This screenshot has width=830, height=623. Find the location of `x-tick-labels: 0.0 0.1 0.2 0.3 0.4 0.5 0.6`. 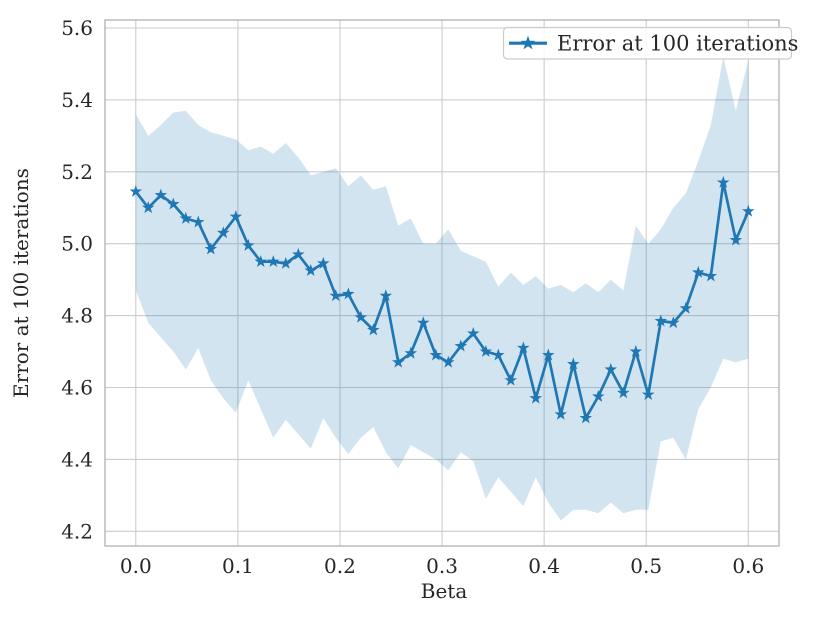

x-tick-labels: 0.0 0.1 0.2 0.3 0.4 0.5 0.6 is located at coordinates (442, 566).